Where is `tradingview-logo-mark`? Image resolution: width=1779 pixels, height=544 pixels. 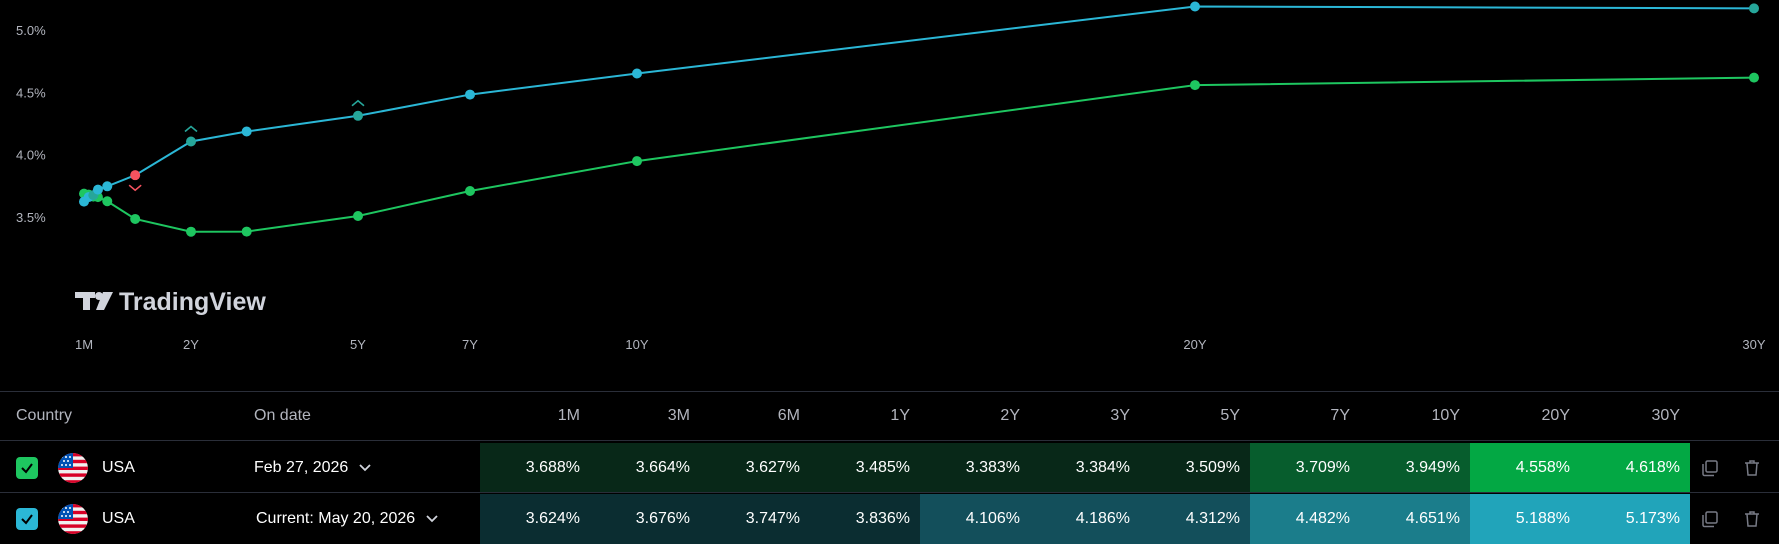
tradingview-logo-mark is located at coordinates (94, 301).